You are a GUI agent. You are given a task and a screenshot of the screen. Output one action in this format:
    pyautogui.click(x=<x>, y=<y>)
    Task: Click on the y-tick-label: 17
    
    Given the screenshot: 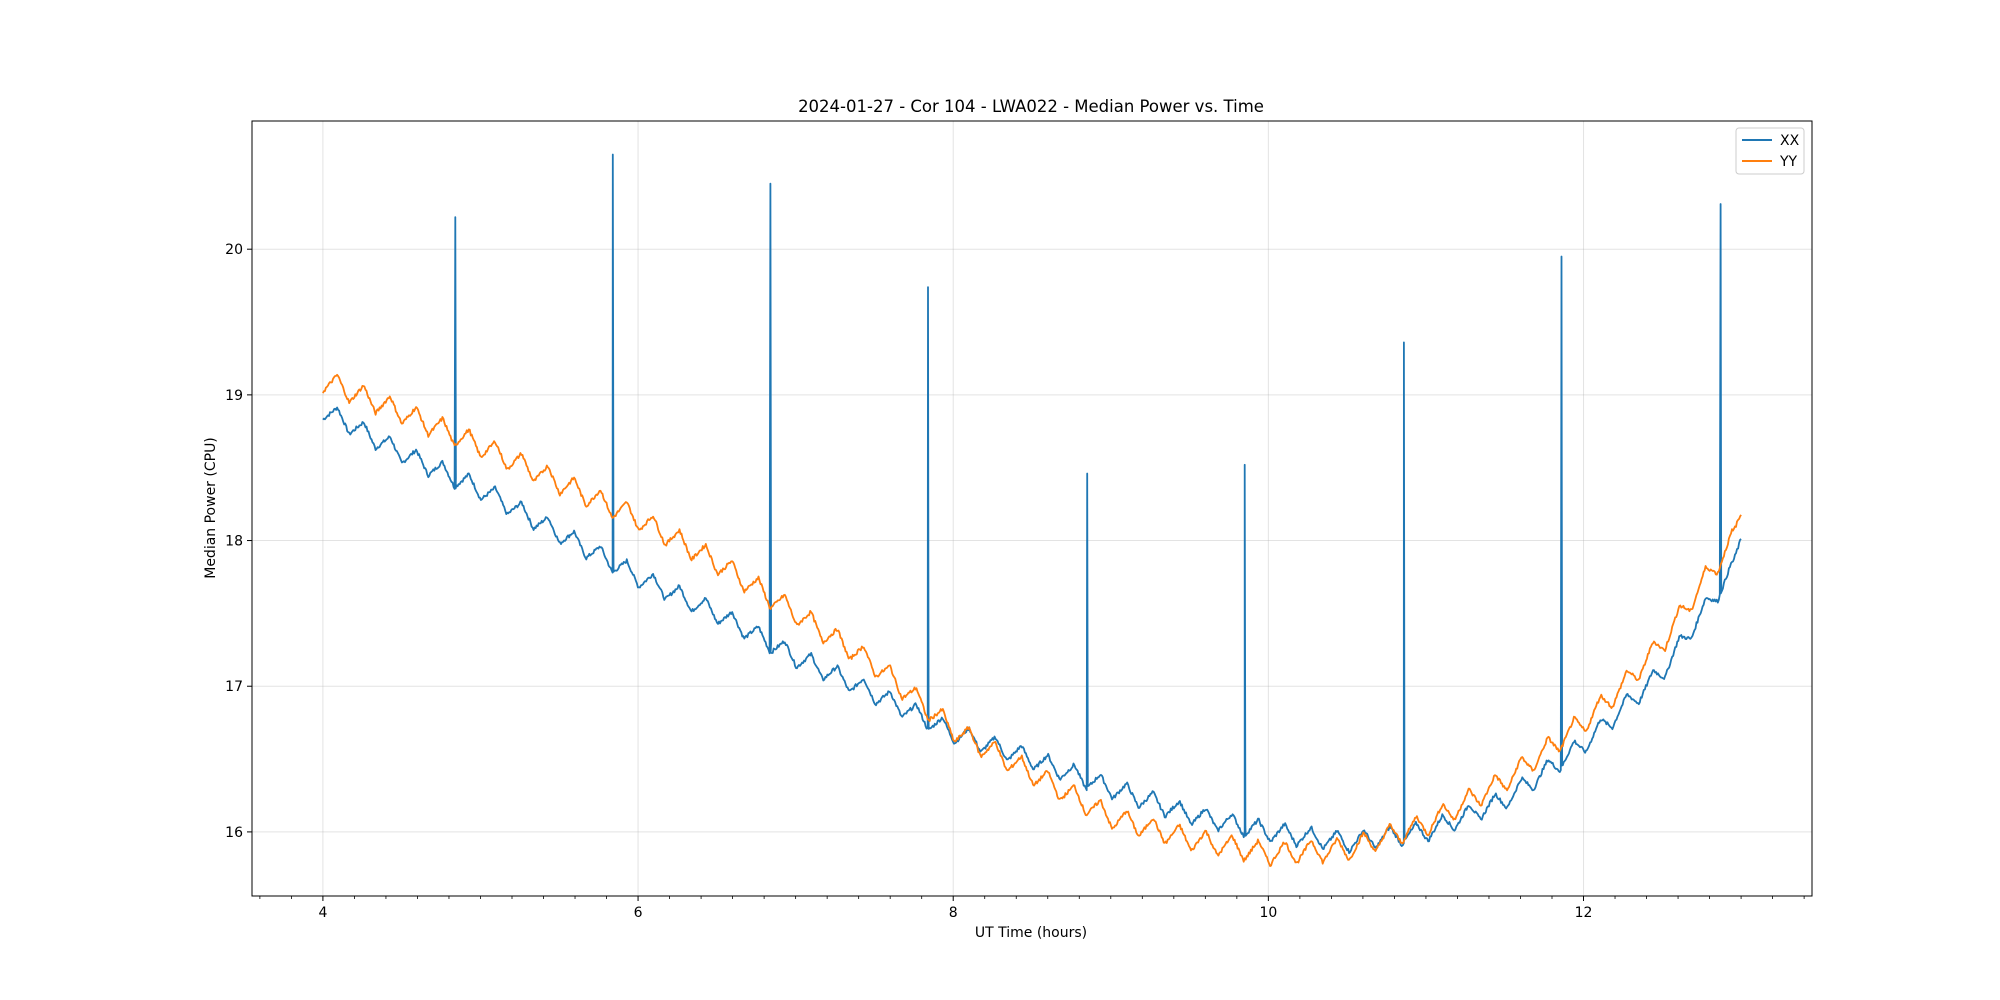 What is the action you would take?
    pyautogui.click(x=234, y=687)
    